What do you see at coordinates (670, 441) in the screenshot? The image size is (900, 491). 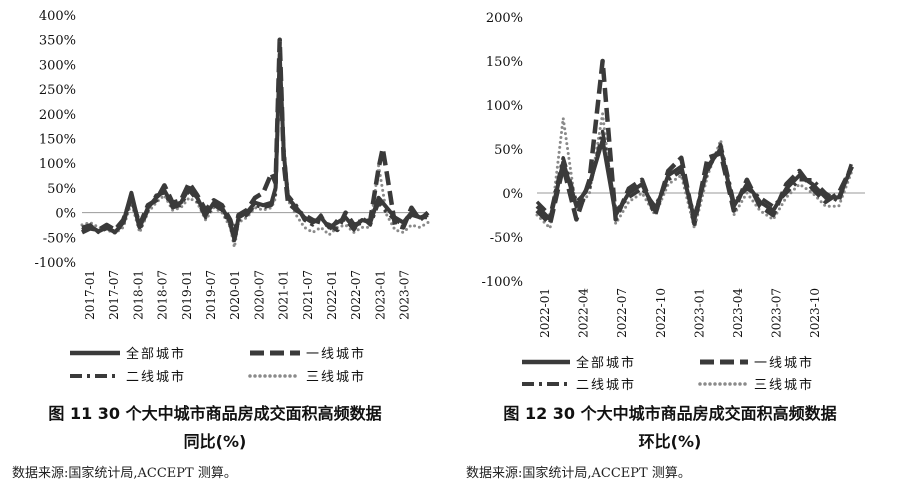 I see `chart2-caption-line2: 环比(%)` at bounding box center [670, 441].